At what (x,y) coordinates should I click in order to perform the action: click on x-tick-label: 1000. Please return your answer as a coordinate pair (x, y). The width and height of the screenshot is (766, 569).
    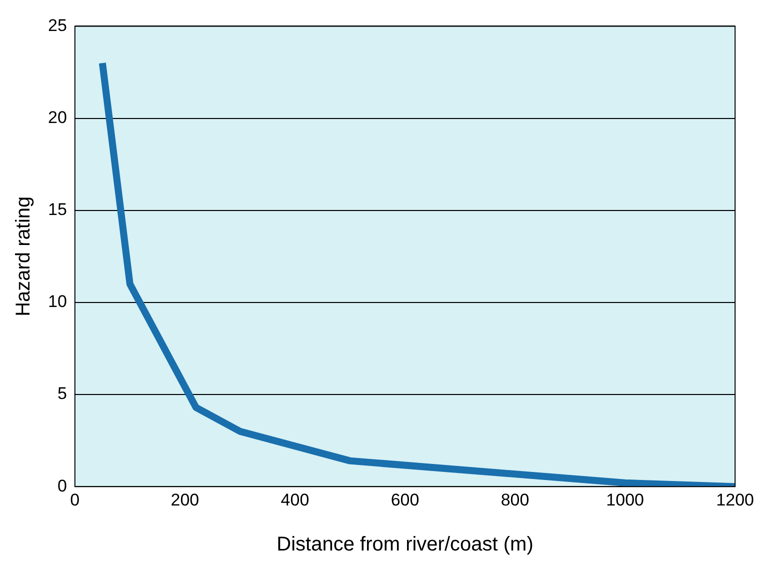
    Looking at the image, I should click on (625, 500).